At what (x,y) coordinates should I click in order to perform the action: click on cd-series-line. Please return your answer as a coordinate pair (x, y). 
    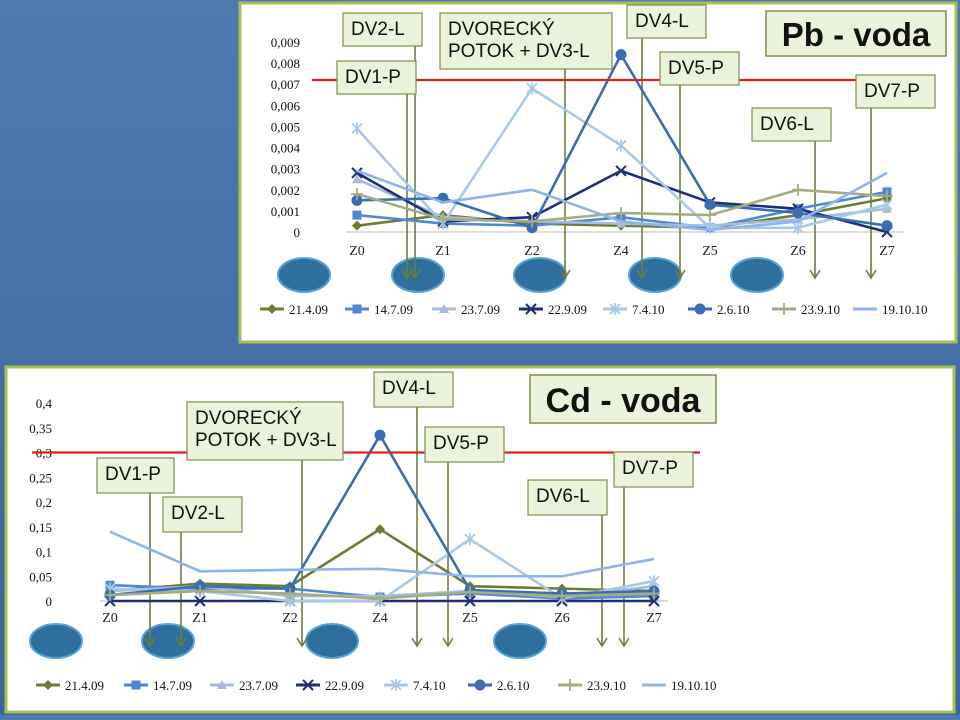
    Looking at the image, I should click on (382, 554).